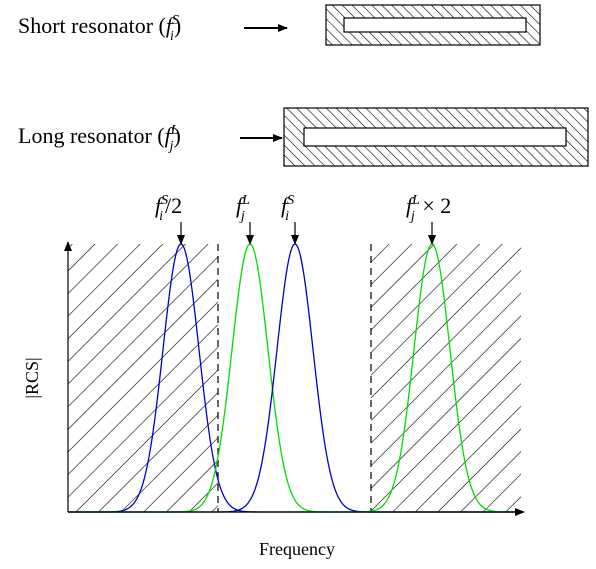 This screenshot has width=596, height=569. What do you see at coordinates (436, 137) in the screenshot?
I see `long-resonator-shape` at bounding box center [436, 137].